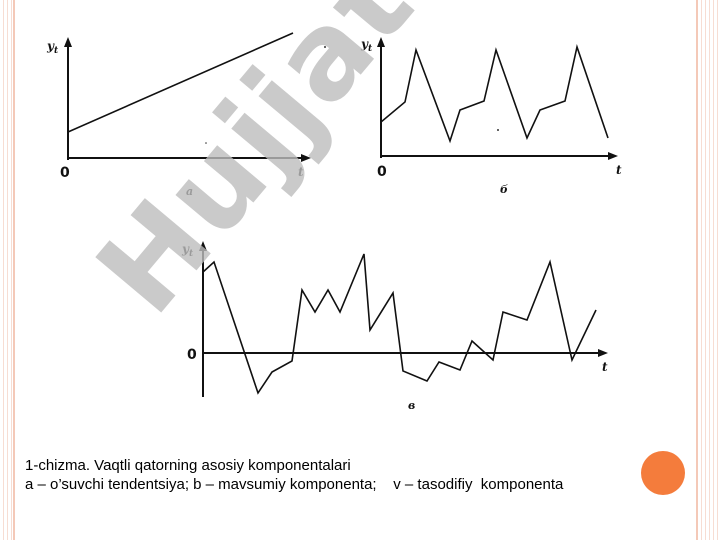 Image resolution: width=720 pixels, height=540 pixels. Describe the element at coordinates (65, 173) in the screenshot. I see `panel-a-origin-label: 0` at that location.